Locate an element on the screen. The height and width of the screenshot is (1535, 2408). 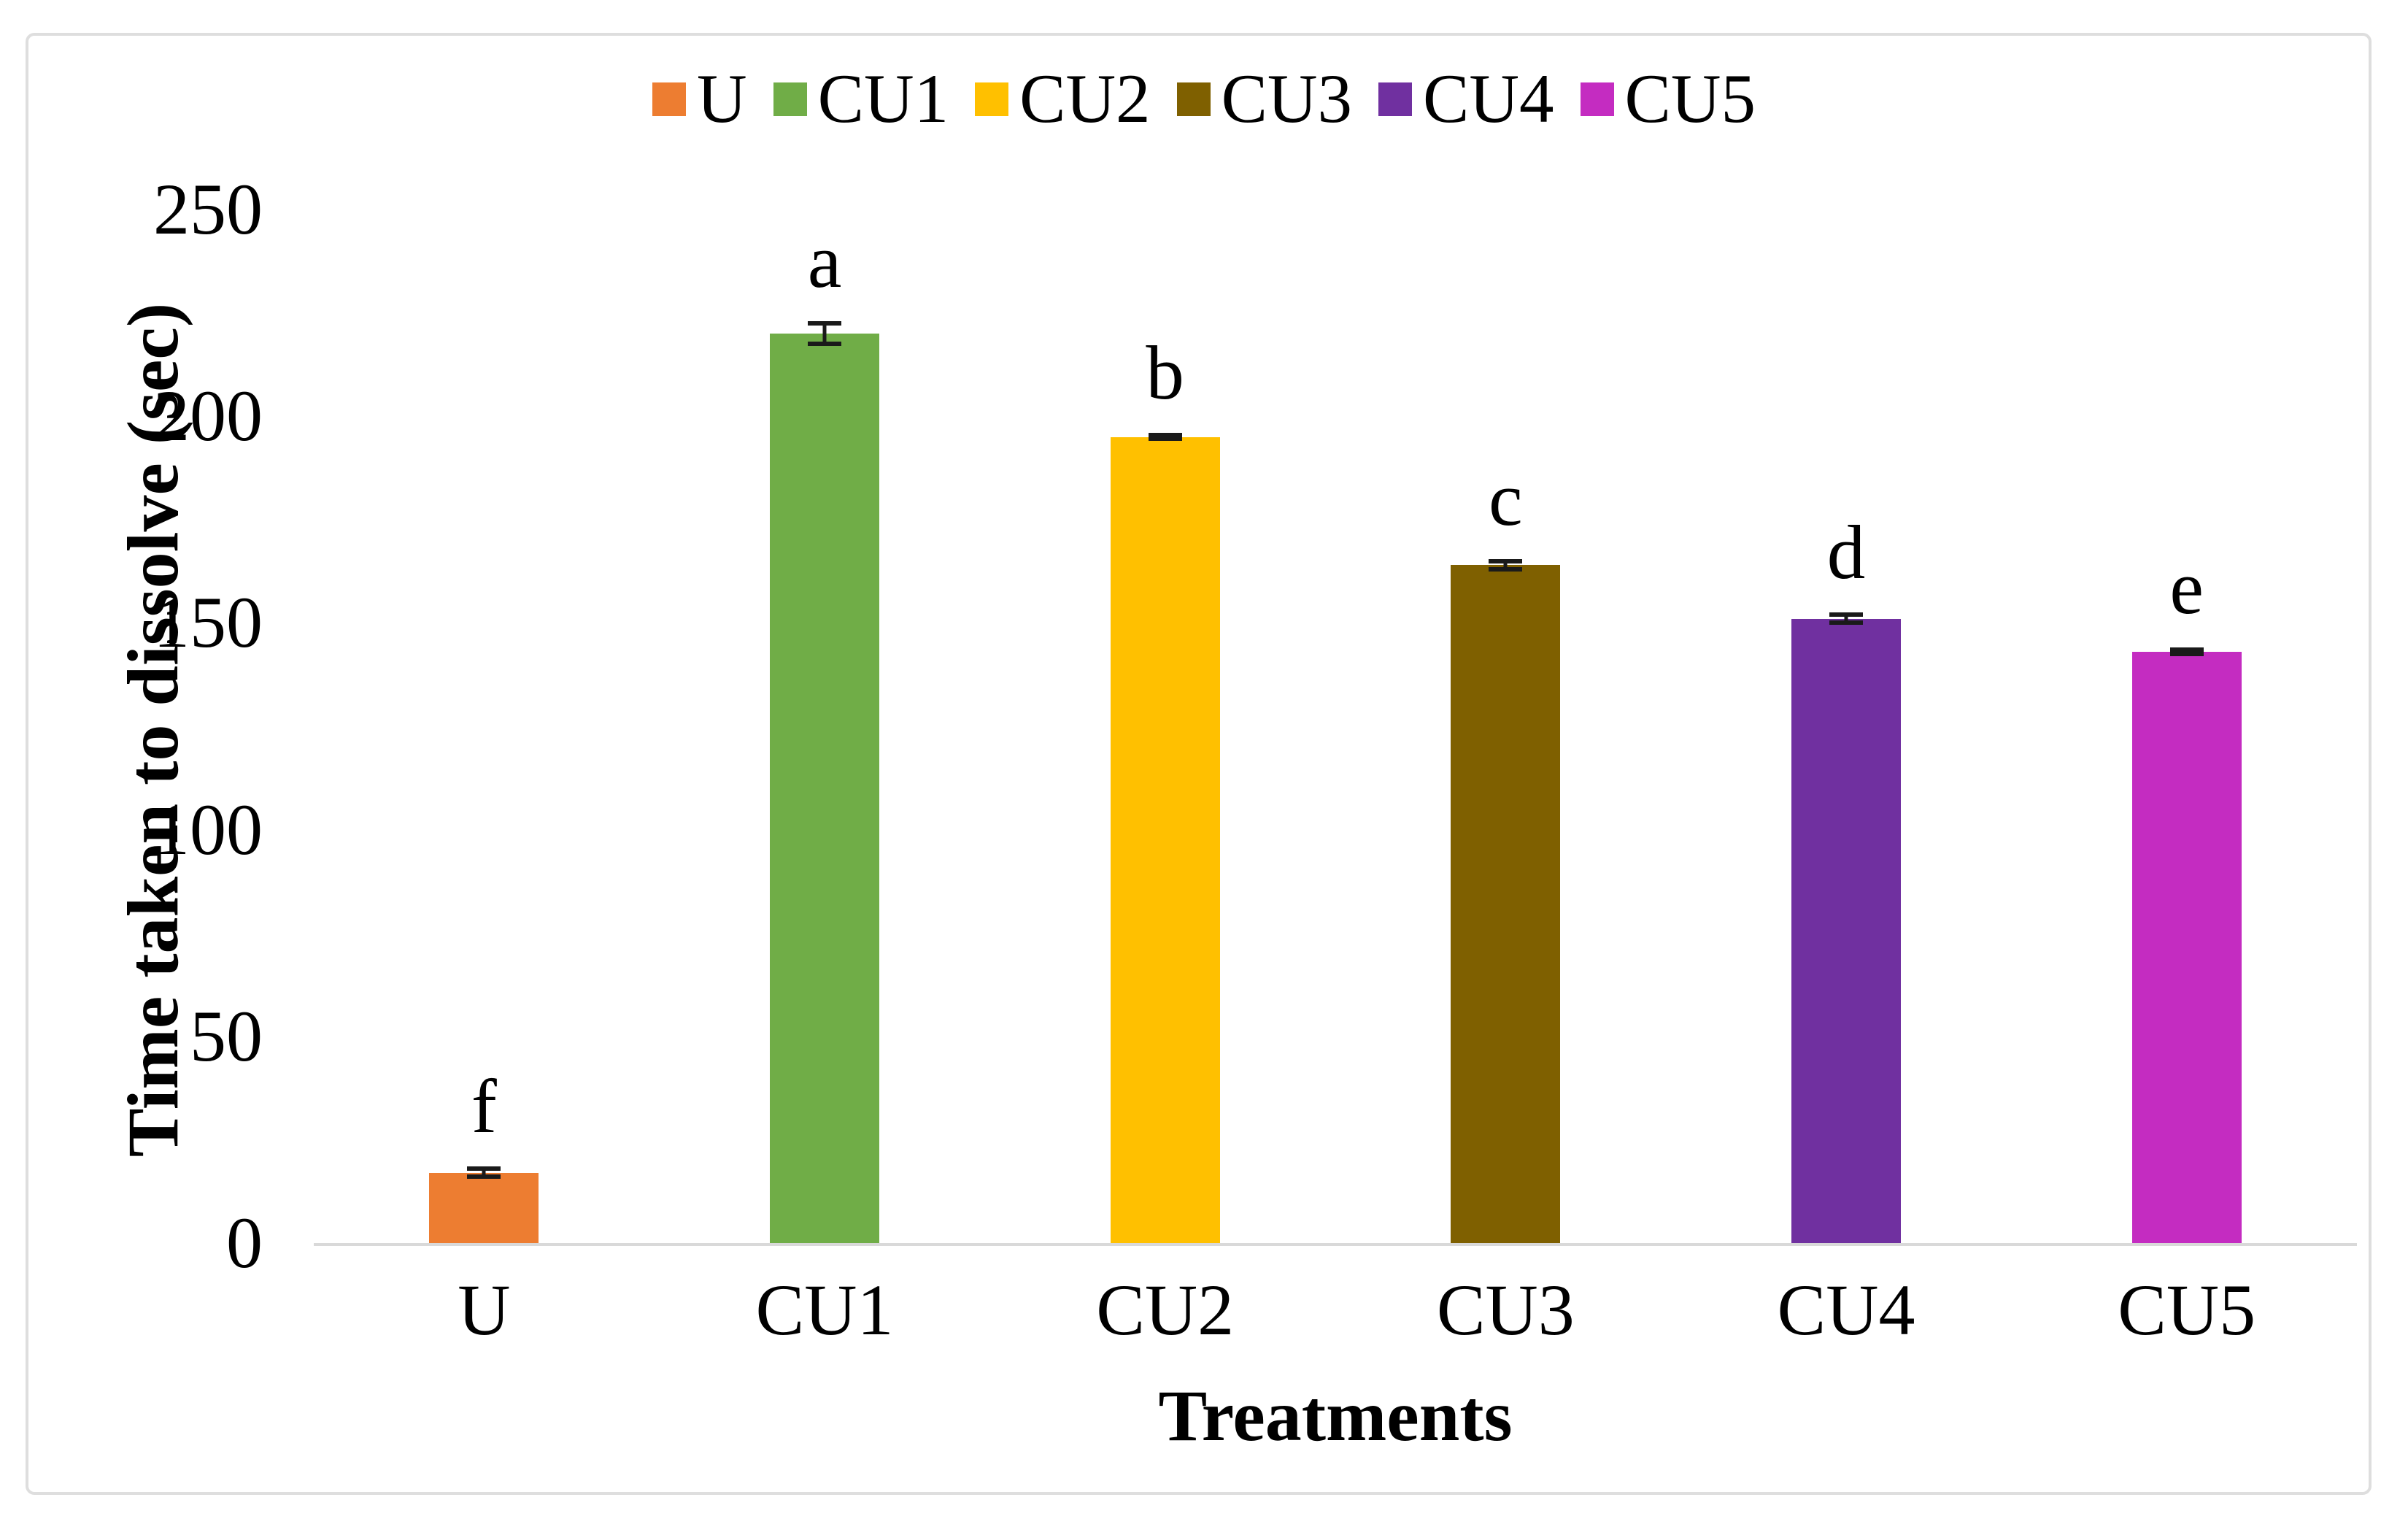
y-axis-title: Time taken to dissolve (sec) is located at coordinates (152, 730).